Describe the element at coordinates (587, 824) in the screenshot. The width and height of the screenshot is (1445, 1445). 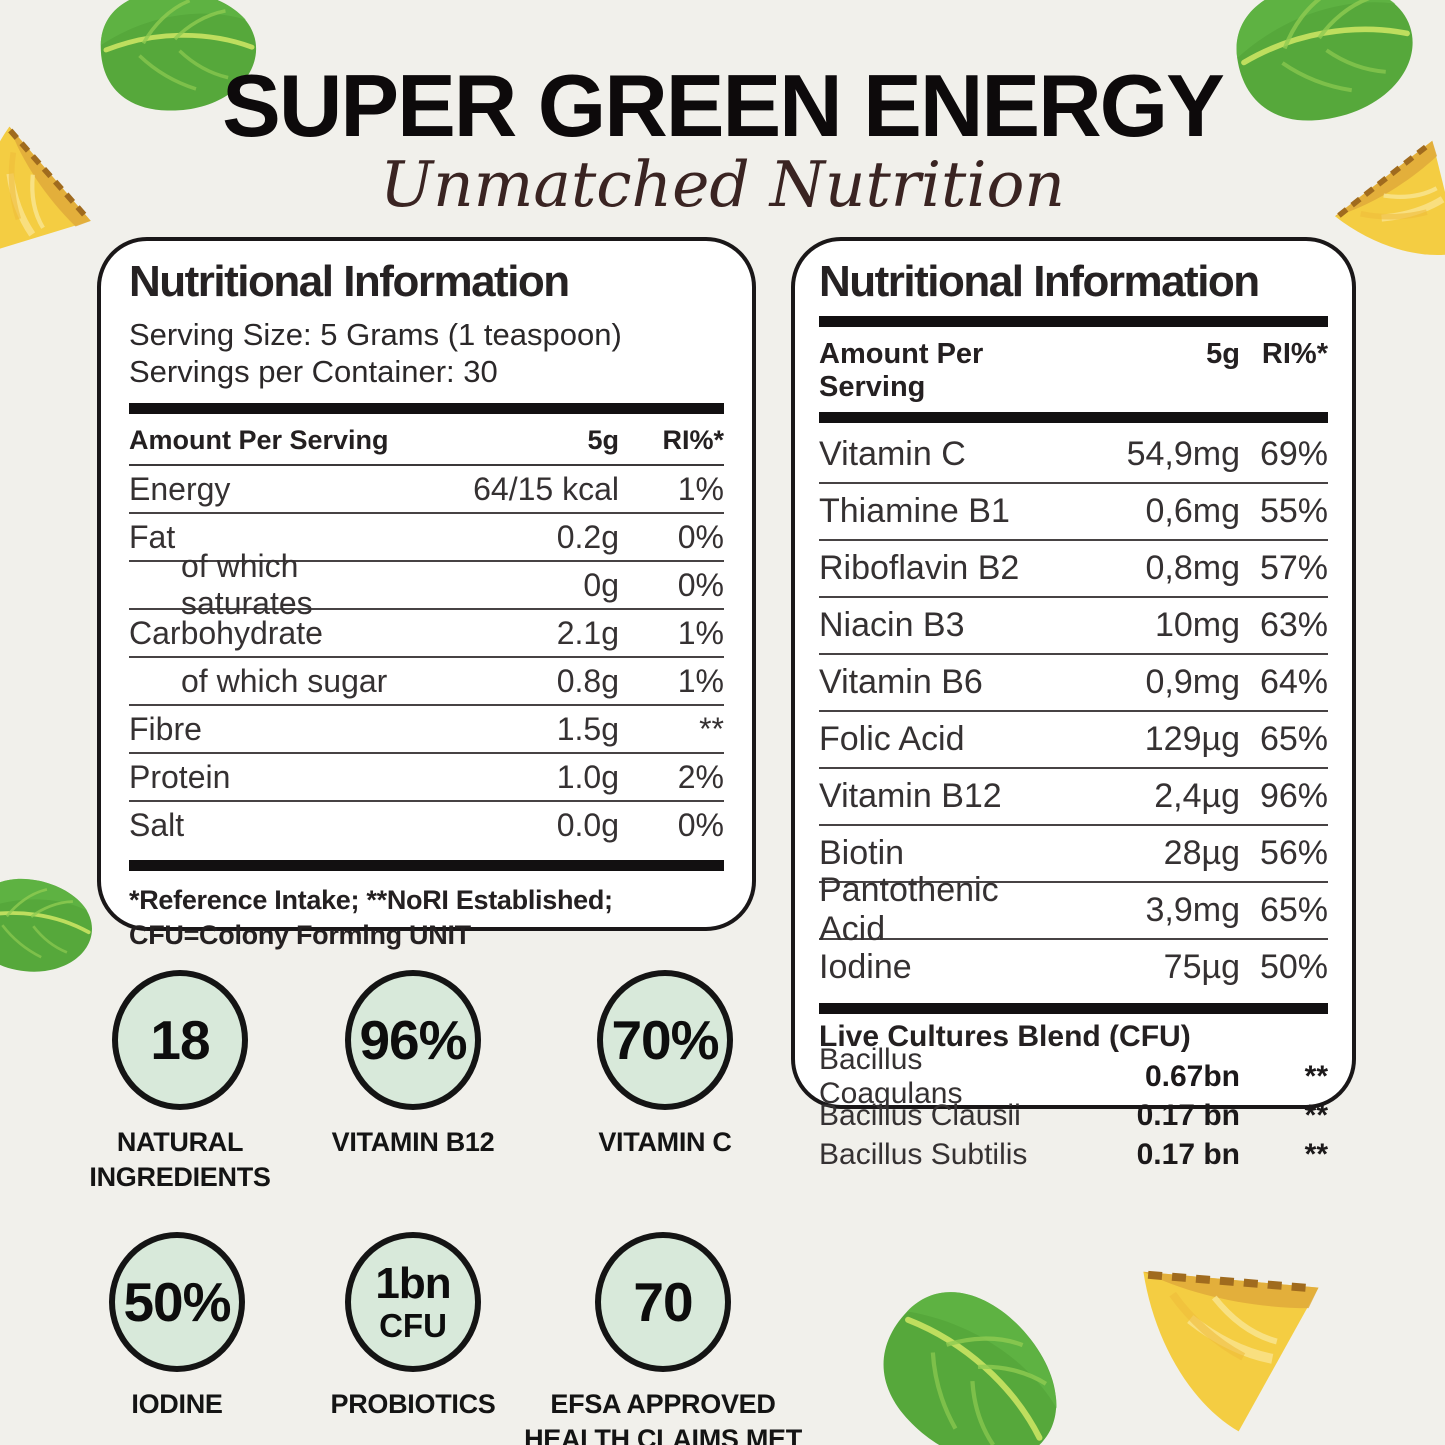
I see `nutrient-amount: 0.0g` at that location.